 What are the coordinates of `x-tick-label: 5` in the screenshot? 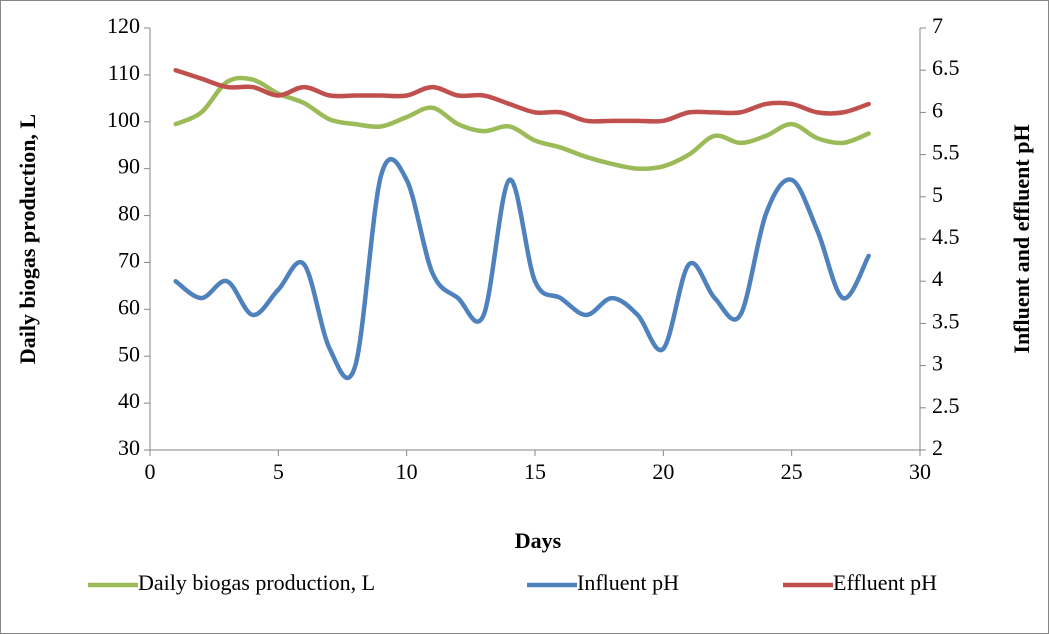 It's located at (278, 471).